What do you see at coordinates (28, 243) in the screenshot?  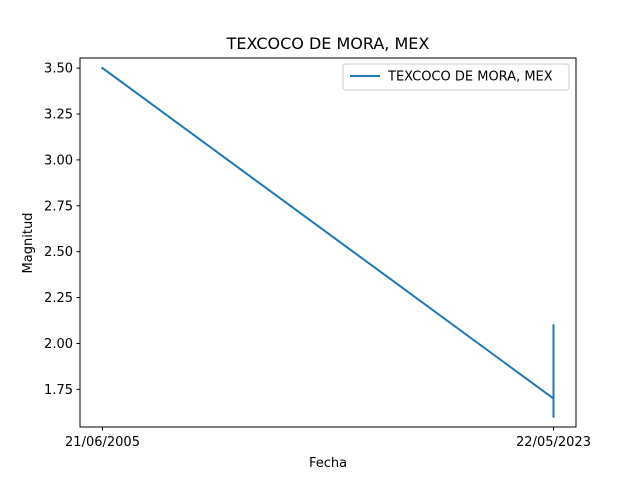 I see `y-axis-label: Magnitud` at bounding box center [28, 243].